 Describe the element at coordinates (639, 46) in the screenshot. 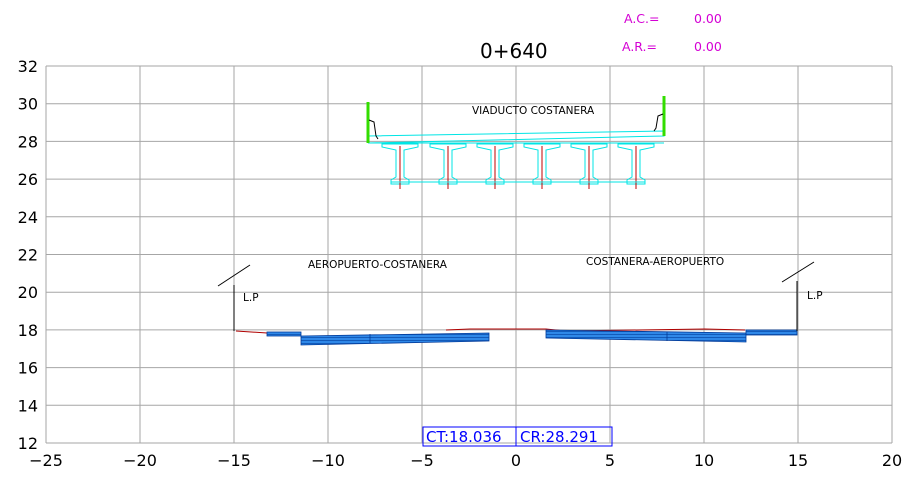

I see `ar-label: A.R.=` at that location.